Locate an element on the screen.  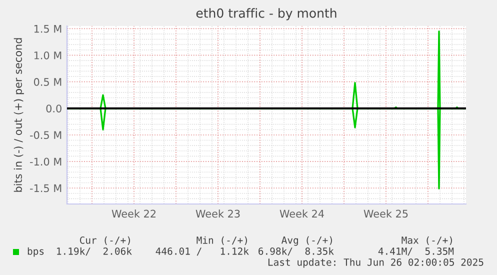
y-tick-label: -1.0 M is located at coordinates (46, 162).